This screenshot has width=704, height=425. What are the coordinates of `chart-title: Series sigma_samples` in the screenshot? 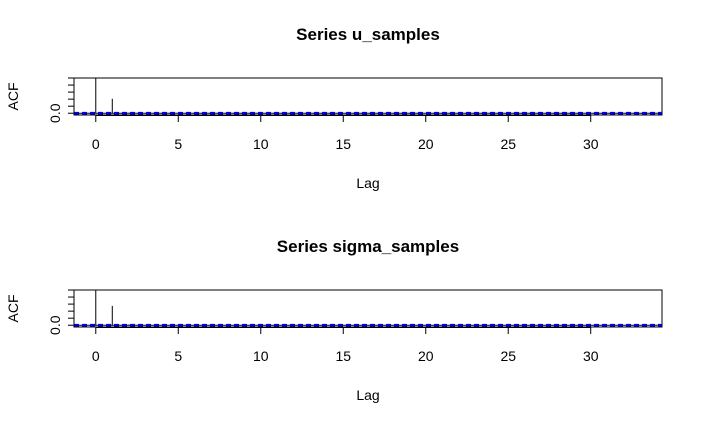 It's located at (368, 246).